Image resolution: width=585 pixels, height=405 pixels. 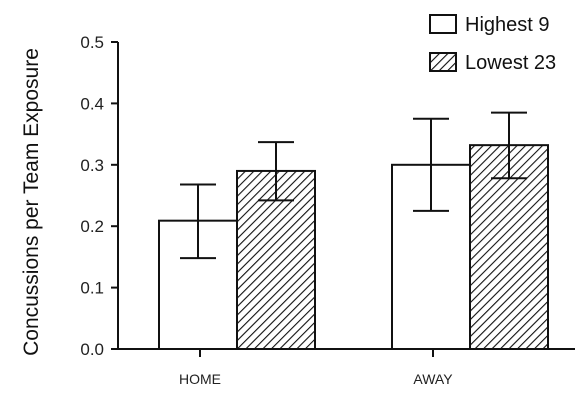 I want to click on y-tick-label: 0.1, so click(x=92, y=288).